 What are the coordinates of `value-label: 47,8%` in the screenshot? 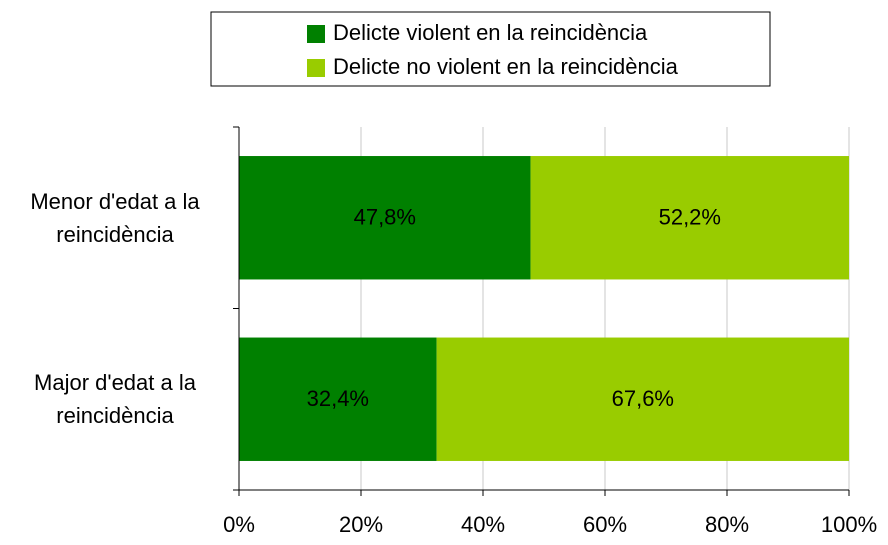 It's located at (385, 217).